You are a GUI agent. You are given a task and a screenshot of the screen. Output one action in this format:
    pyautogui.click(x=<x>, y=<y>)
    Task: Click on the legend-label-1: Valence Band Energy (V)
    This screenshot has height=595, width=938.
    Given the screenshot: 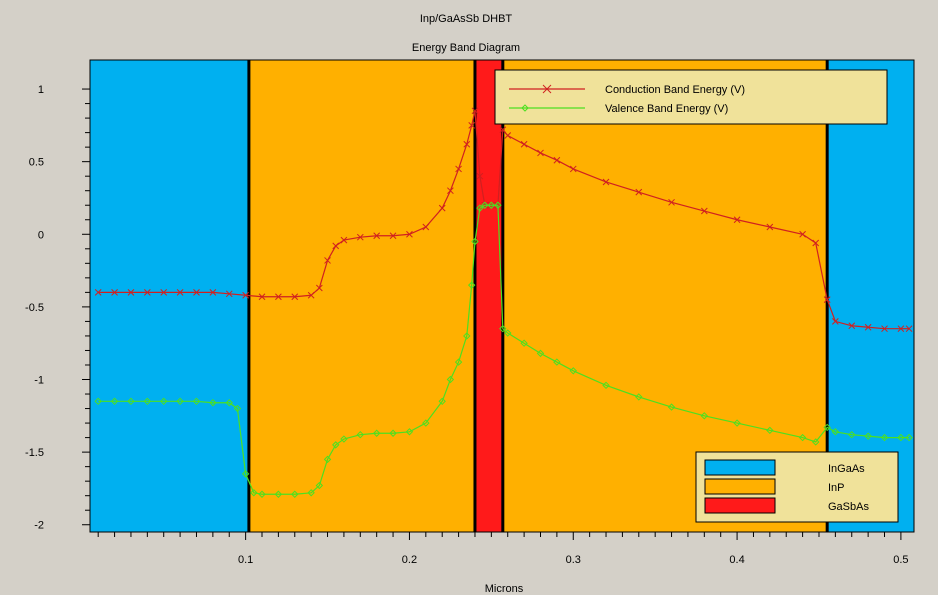 What is the action you would take?
    pyautogui.click(x=666, y=109)
    